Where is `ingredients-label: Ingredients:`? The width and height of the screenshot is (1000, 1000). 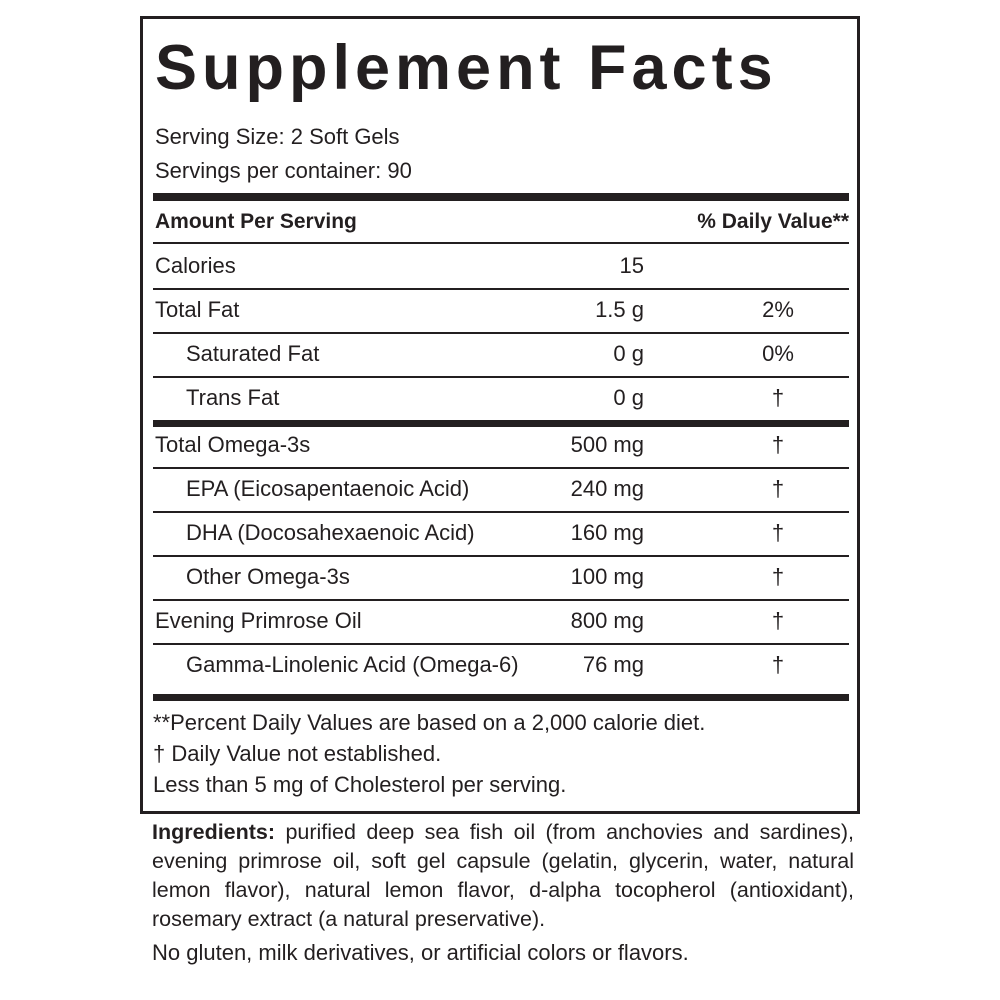 ingredients-label: Ingredients: is located at coordinates (214, 832).